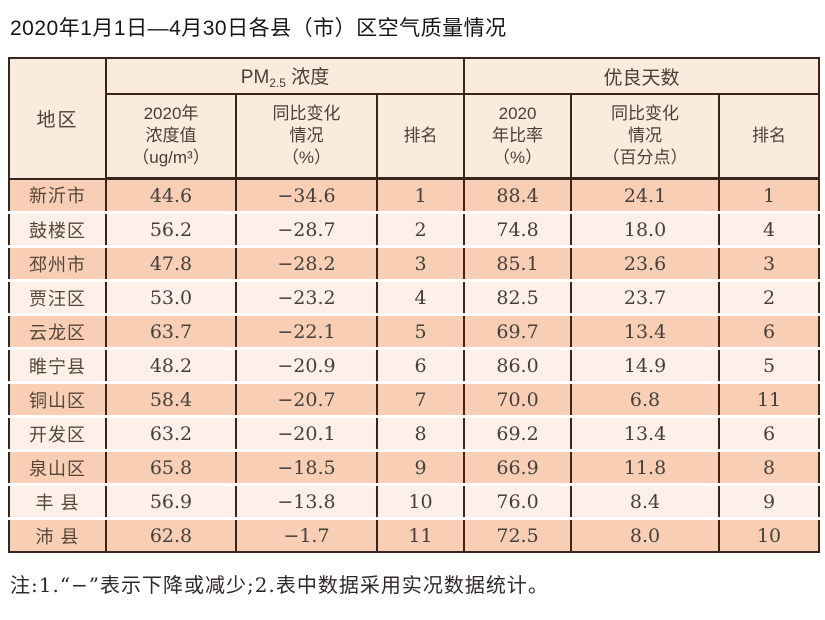  Describe the element at coordinates (57, 229) in the screenshot. I see `cell-region: 鼓楼区` at that location.